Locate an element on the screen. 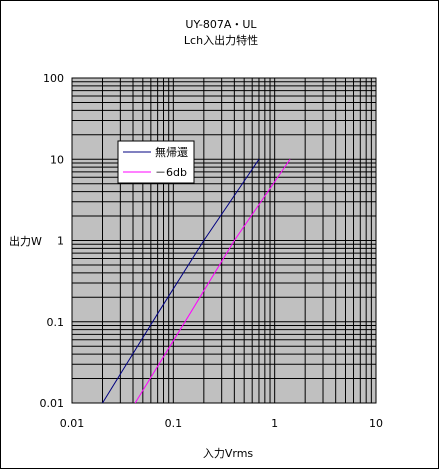  x-axis-label: 入力Vrms is located at coordinates (228, 453).